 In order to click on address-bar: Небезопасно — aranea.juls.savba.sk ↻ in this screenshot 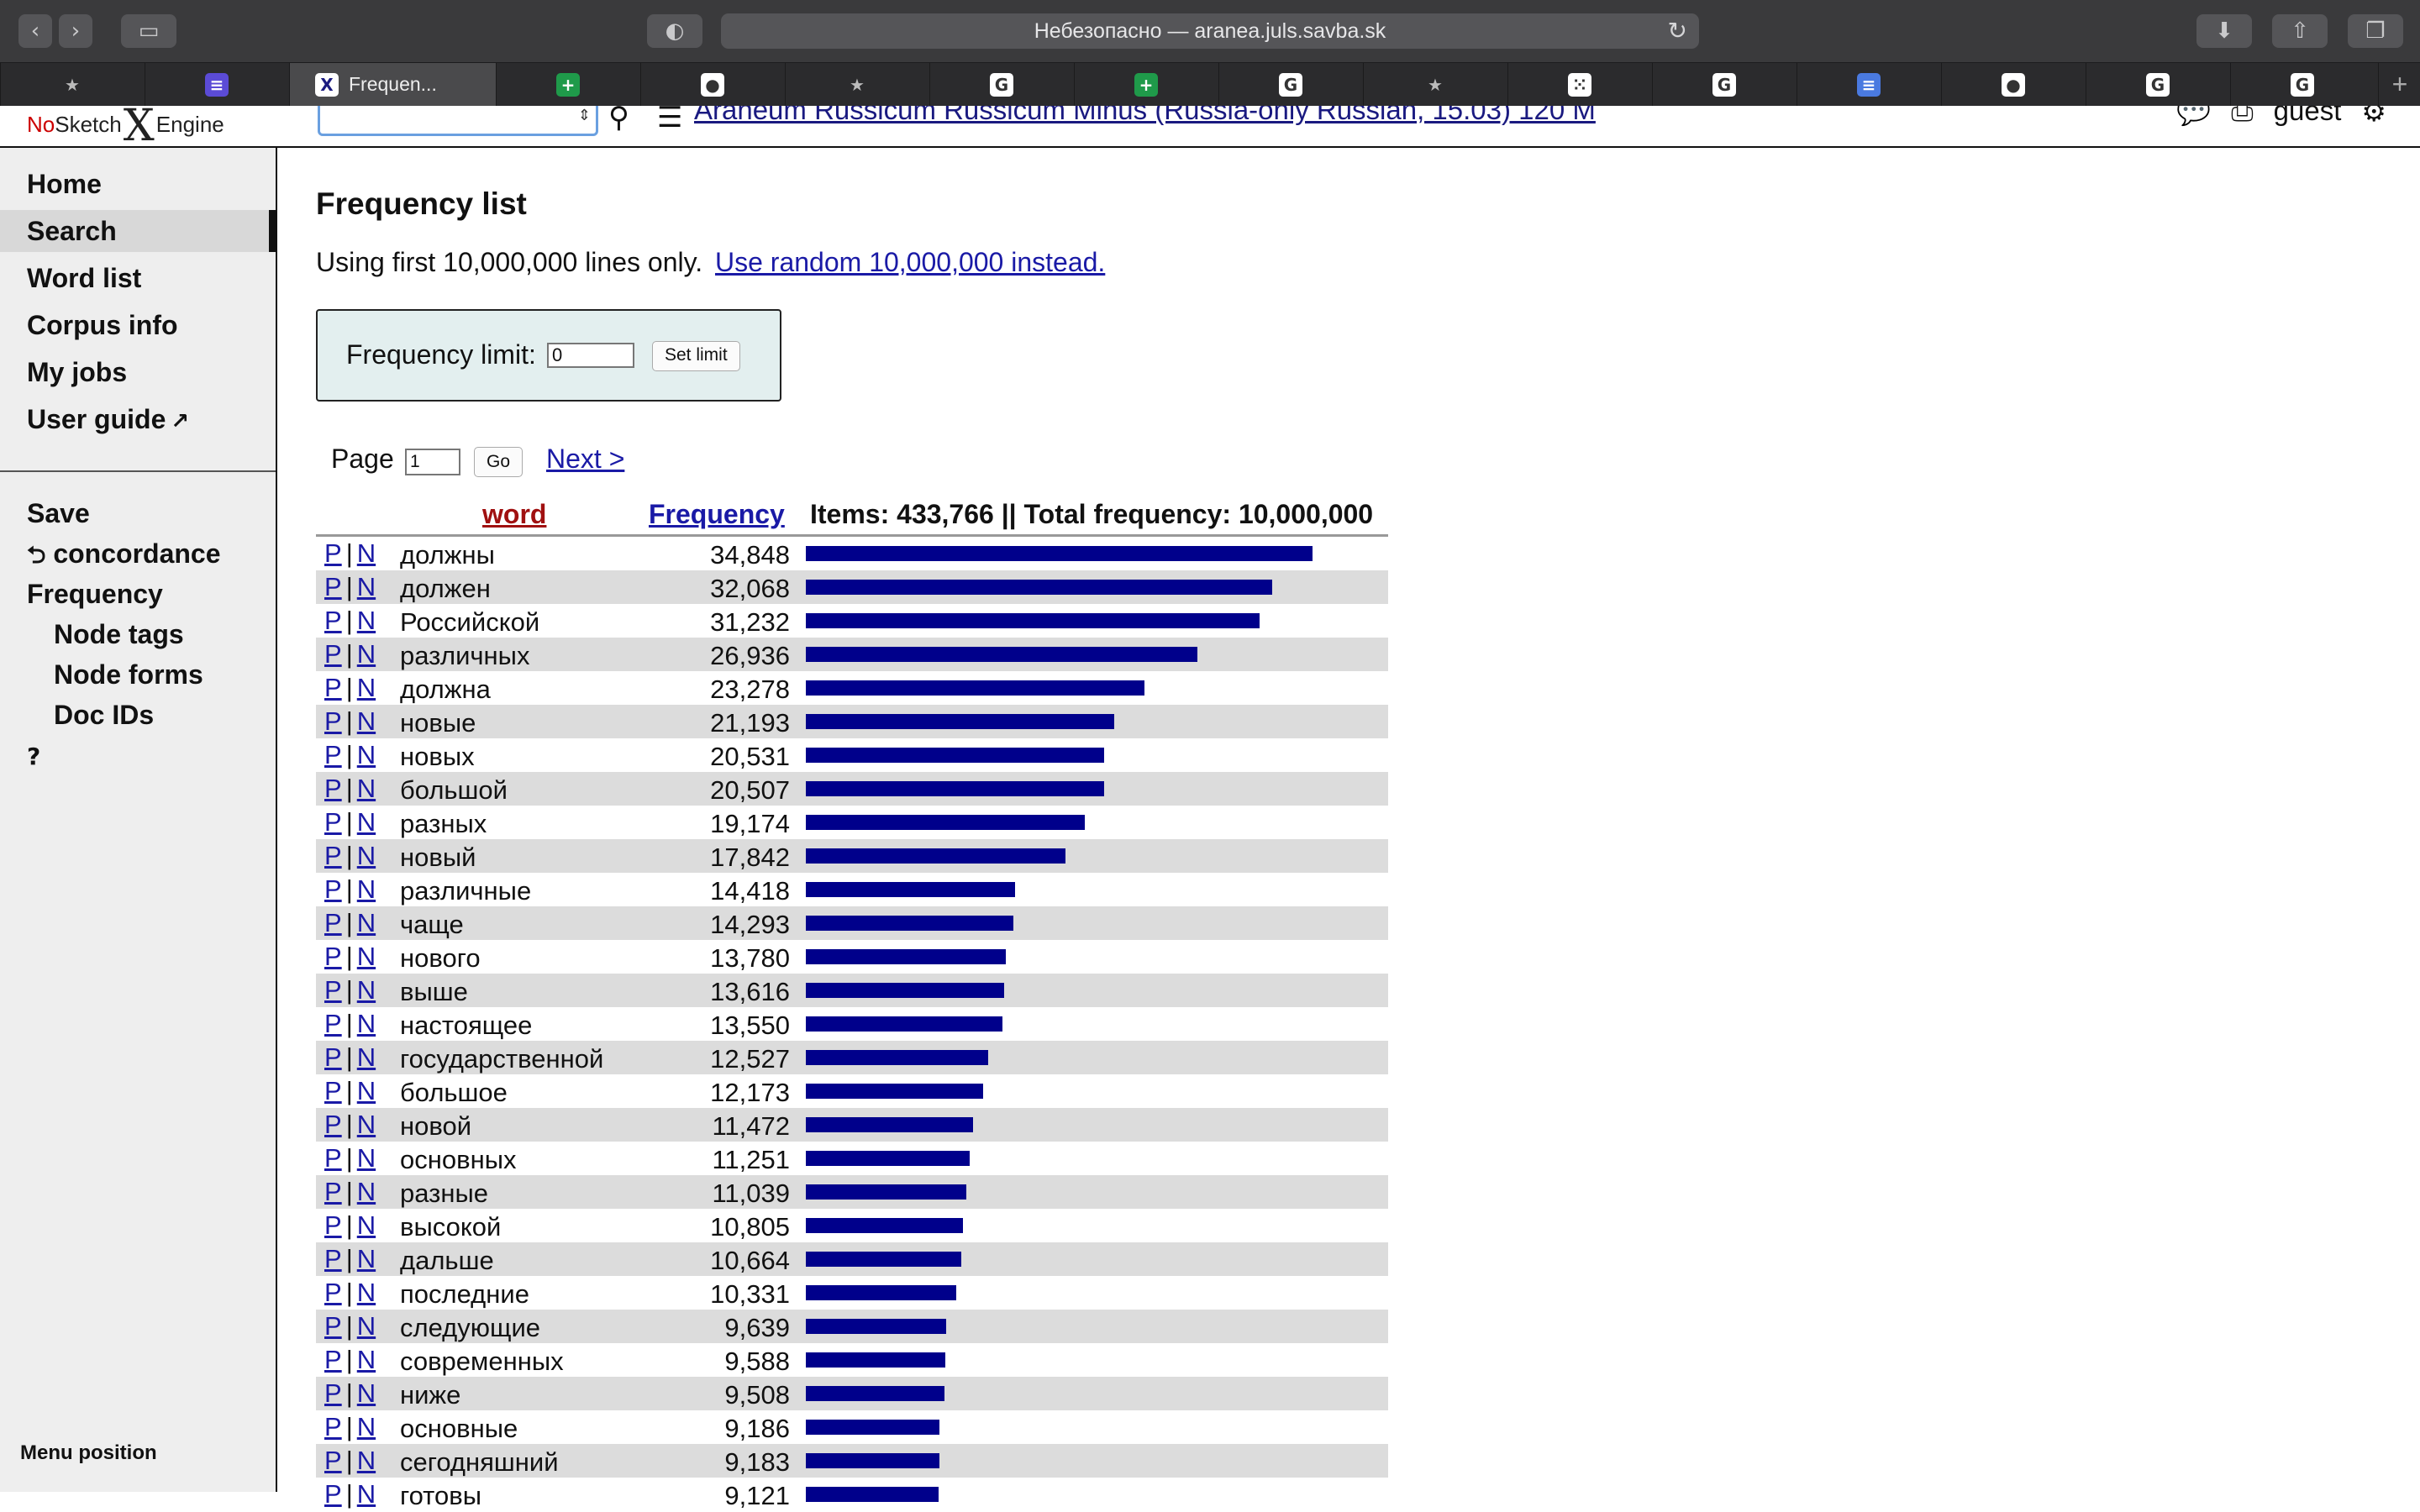, I will do `click(1210, 31)`.